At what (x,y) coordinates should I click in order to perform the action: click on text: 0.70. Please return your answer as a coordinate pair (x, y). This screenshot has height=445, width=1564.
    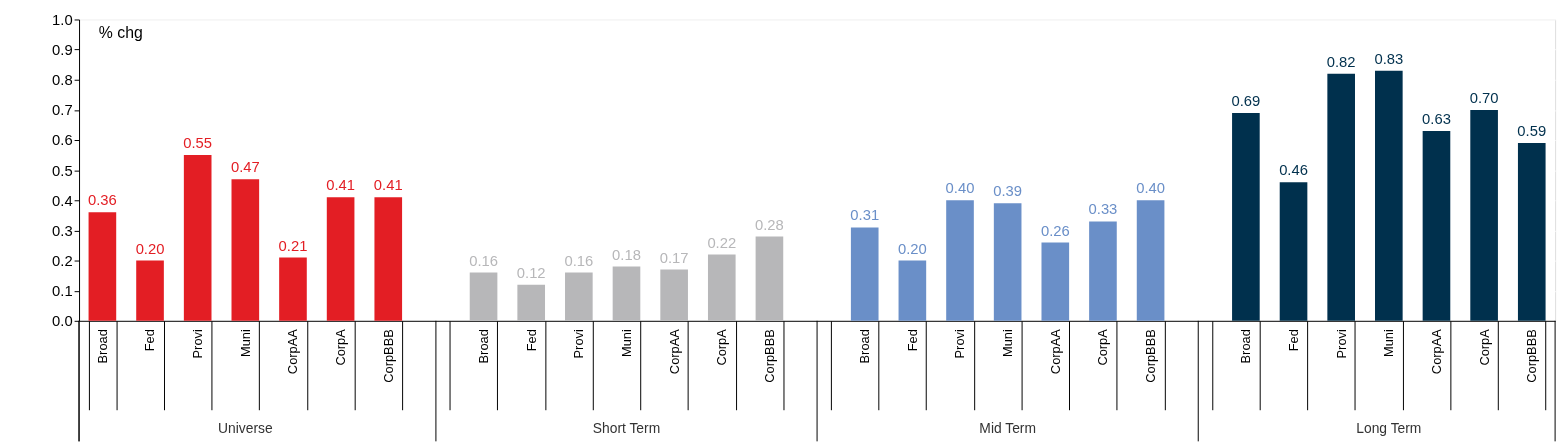
    Looking at the image, I should click on (1484, 97).